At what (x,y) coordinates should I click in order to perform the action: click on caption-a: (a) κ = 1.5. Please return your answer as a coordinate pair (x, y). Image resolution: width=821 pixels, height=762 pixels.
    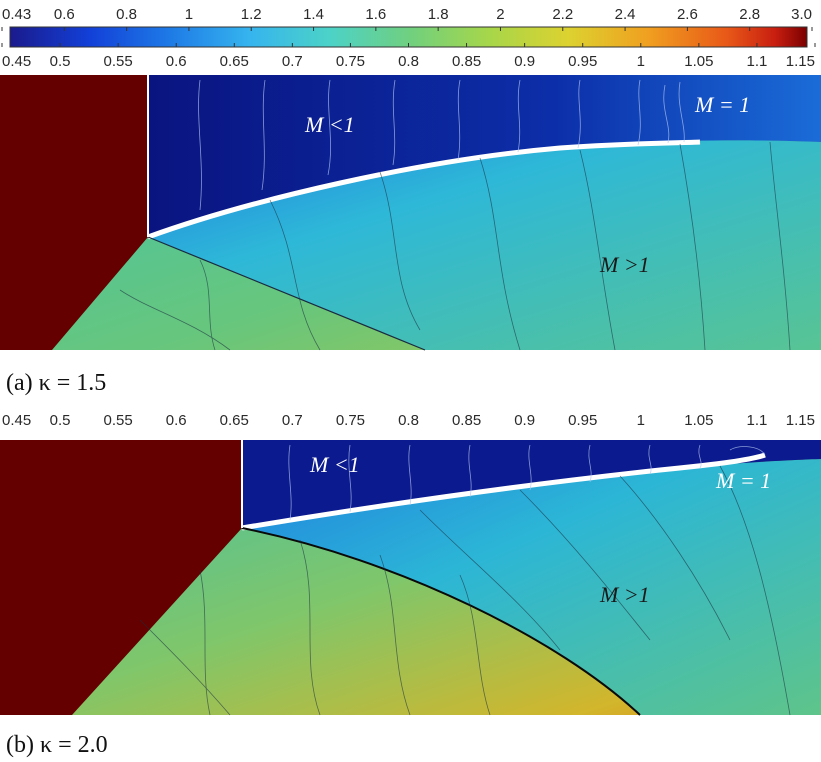
    Looking at the image, I should click on (56, 383).